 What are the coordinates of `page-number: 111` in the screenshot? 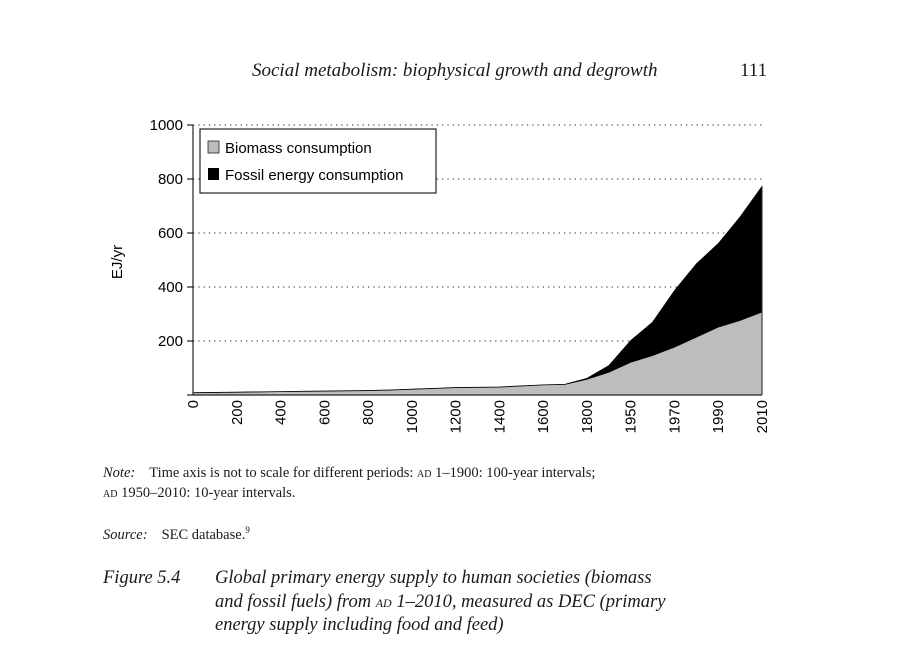 It's located at (754, 70).